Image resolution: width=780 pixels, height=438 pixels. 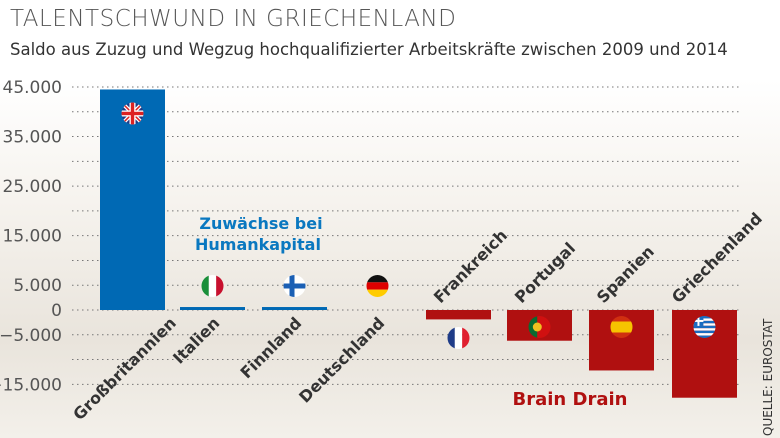 What do you see at coordinates (37, 286) in the screenshot?
I see `y-tick-label: 5.000` at bounding box center [37, 286].